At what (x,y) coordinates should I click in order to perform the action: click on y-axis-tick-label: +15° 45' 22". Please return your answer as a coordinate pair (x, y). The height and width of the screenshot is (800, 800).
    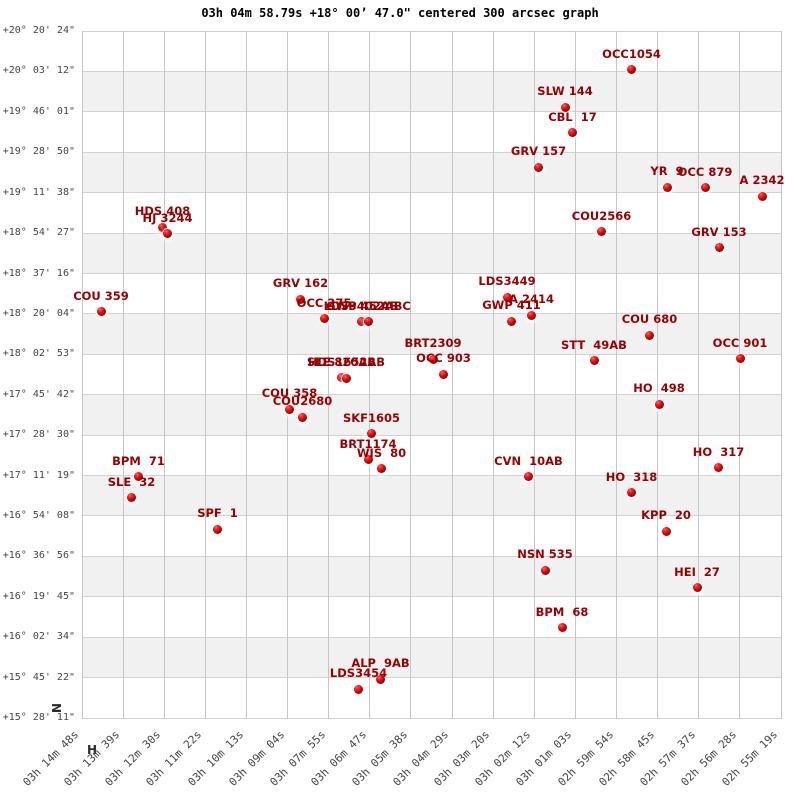
    Looking at the image, I should click on (38, 677).